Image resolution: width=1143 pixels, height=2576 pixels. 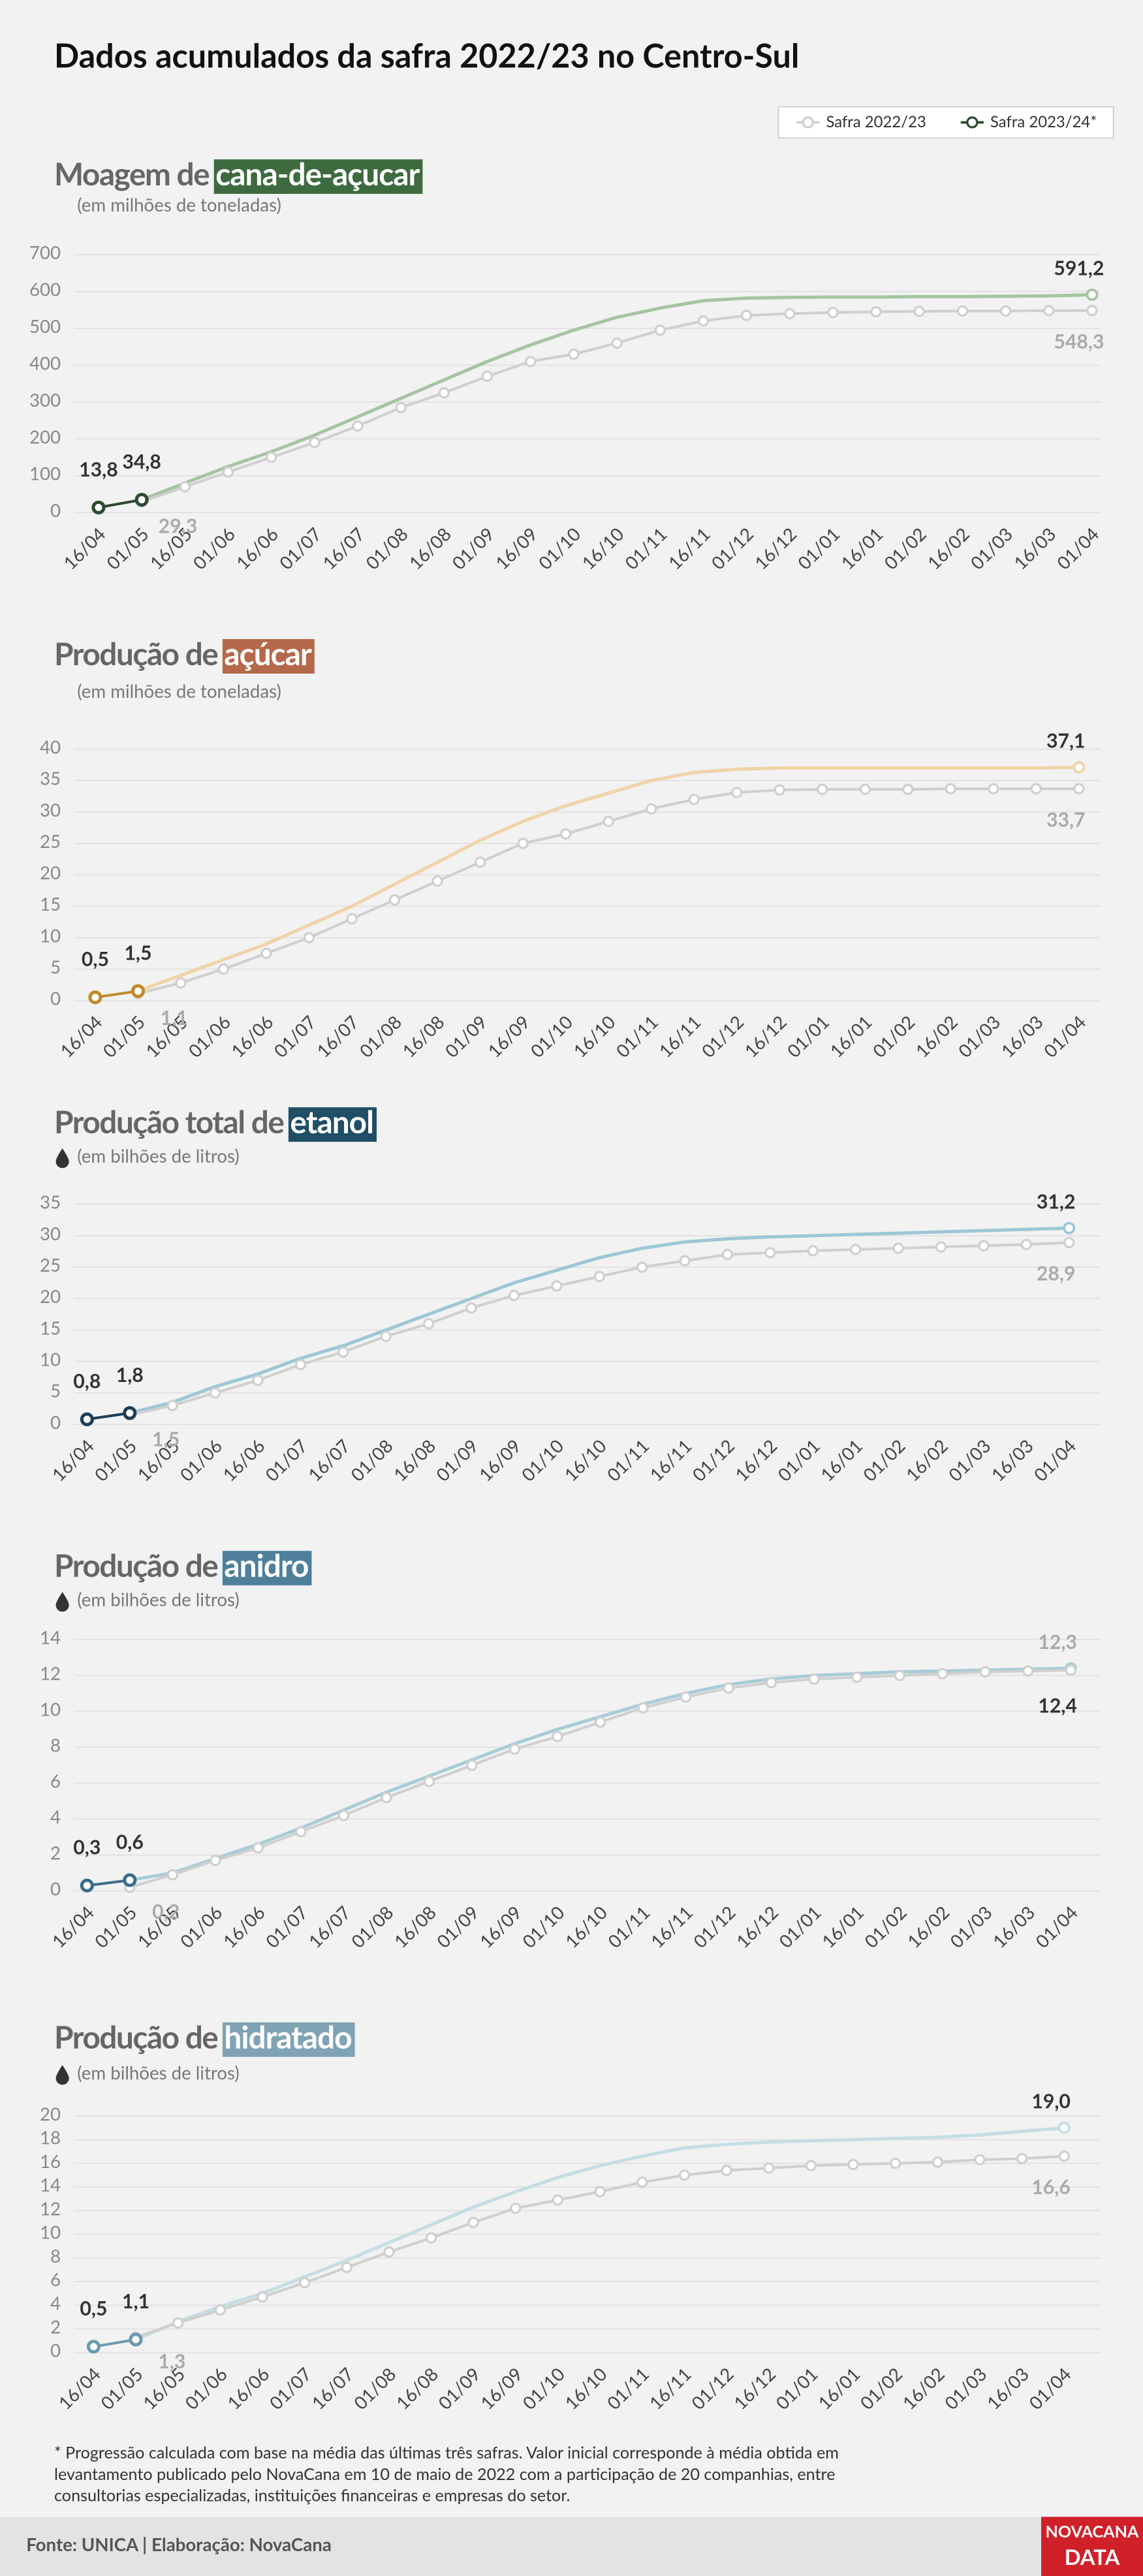 What do you see at coordinates (266, 1565) in the screenshot?
I see `chart-title-highlight: anidro` at bounding box center [266, 1565].